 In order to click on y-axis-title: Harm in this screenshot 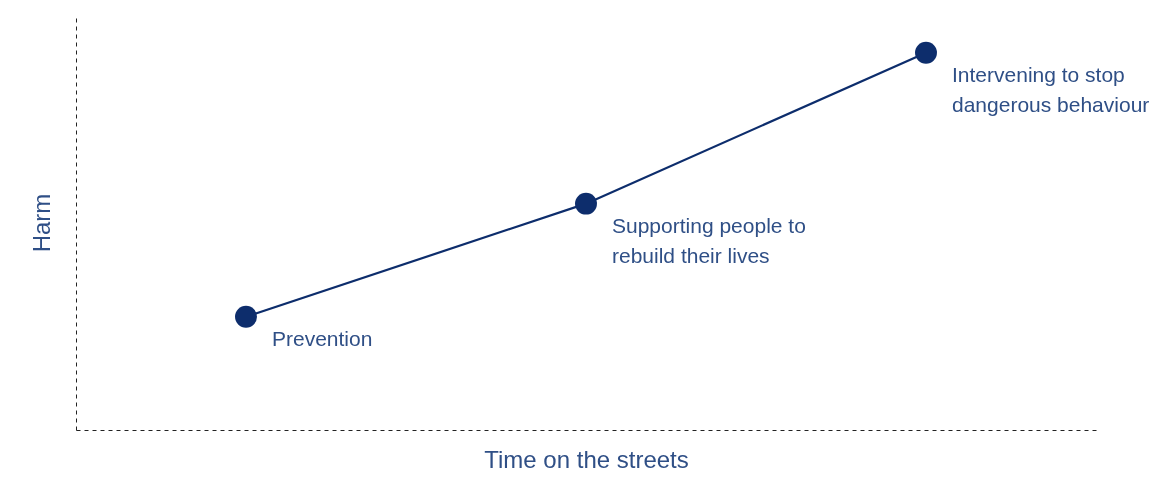, I will do `click(41, 223)`.